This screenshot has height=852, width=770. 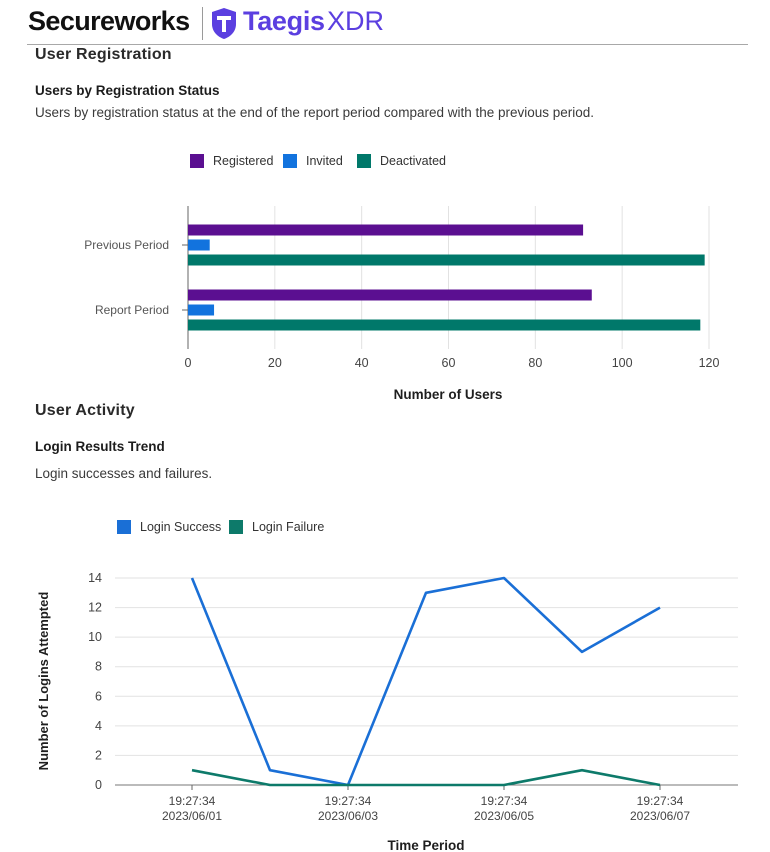 I want to click on line-series-login-failure, so click(x=426, y=777).